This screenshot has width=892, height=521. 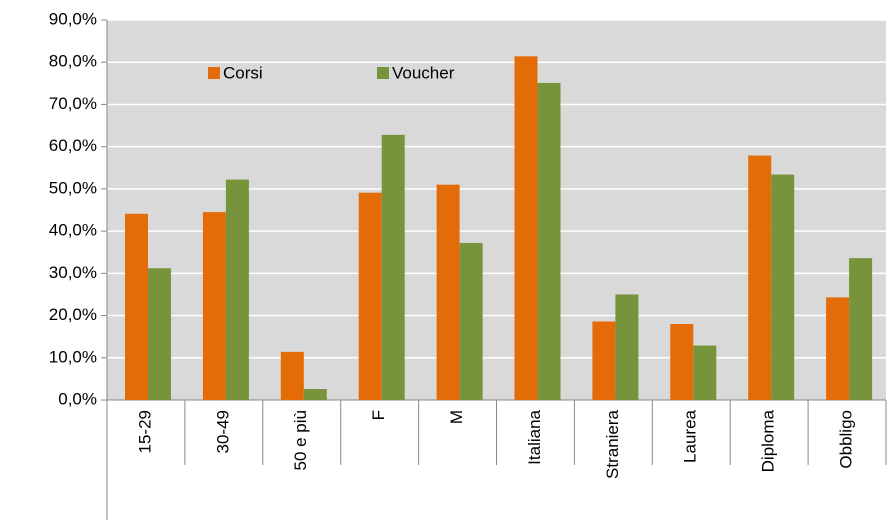 What do you see at coordinates (423, 72) in the screenshot?
I see `legend-label: Voucher` at bounding box center [423, 72].